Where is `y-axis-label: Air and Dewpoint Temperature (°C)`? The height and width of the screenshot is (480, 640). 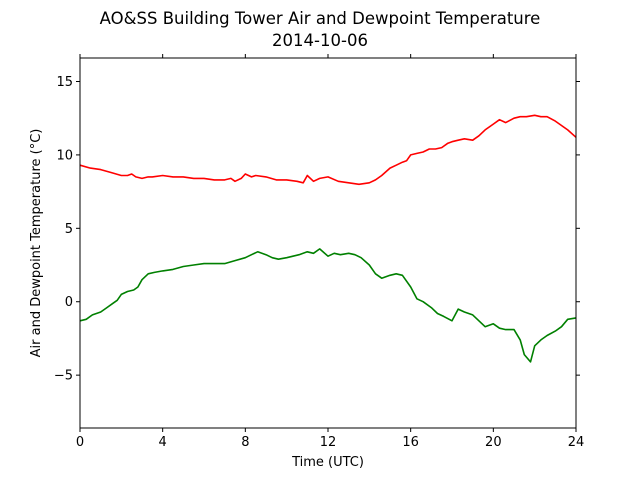
y-axis-label: Air and Dewpoint Temperature (°C) is located at coordinates (36, 243).